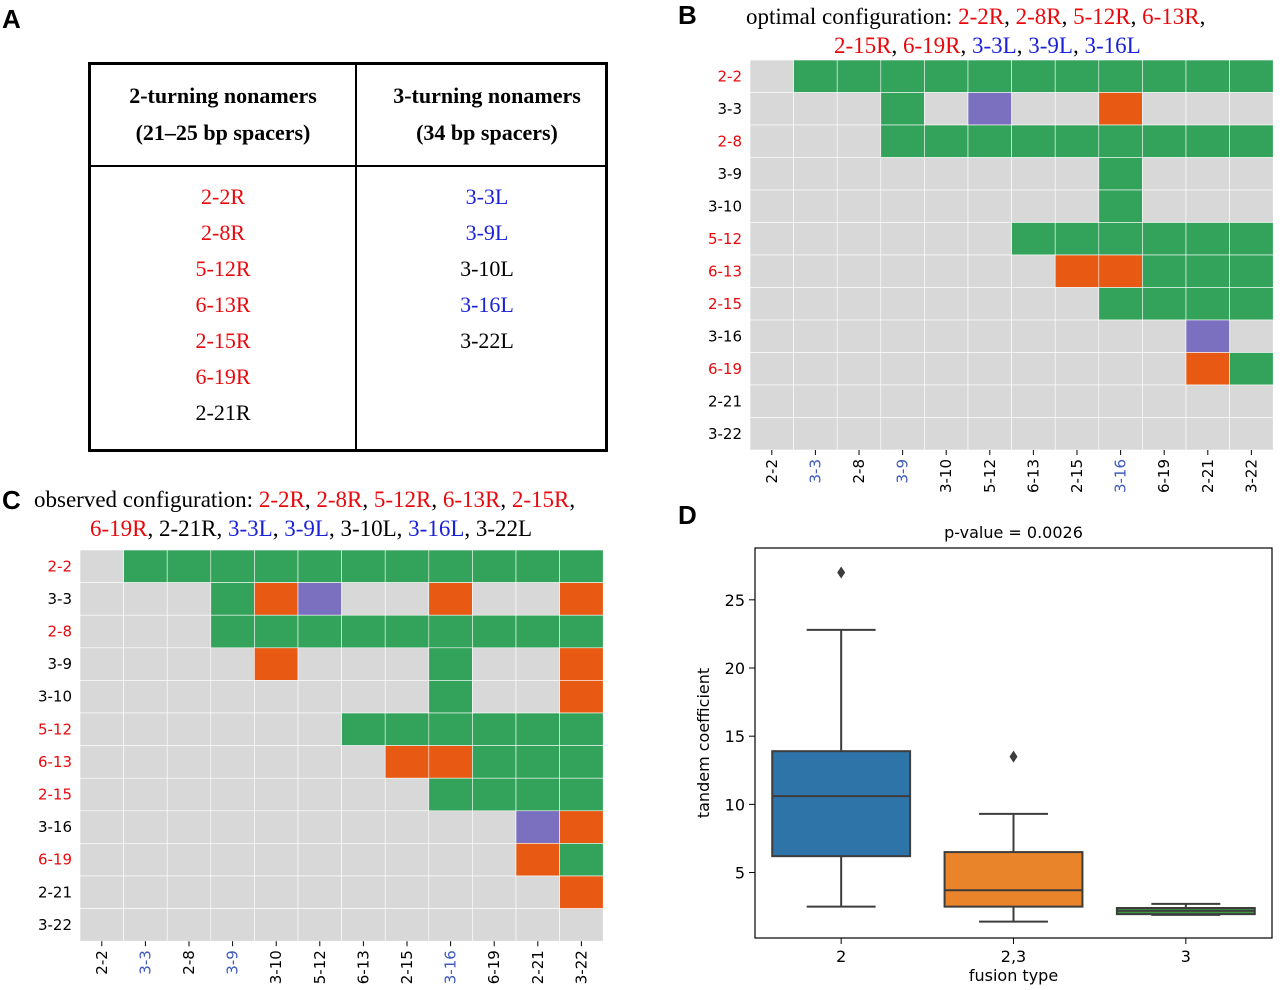  I want to click on chart-title: p-value = 0.0026, so click(1013, 532).